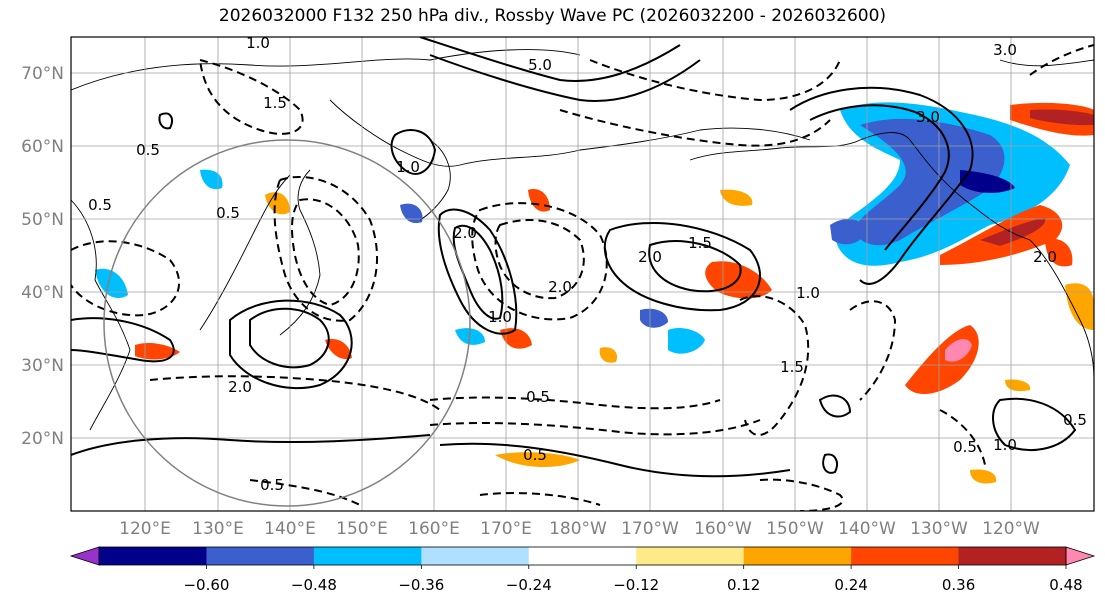  What do you see at coordinates (939, 529) in the screenshot?
I see `longitude-label: 130°W` at bounding box center [939, 529].